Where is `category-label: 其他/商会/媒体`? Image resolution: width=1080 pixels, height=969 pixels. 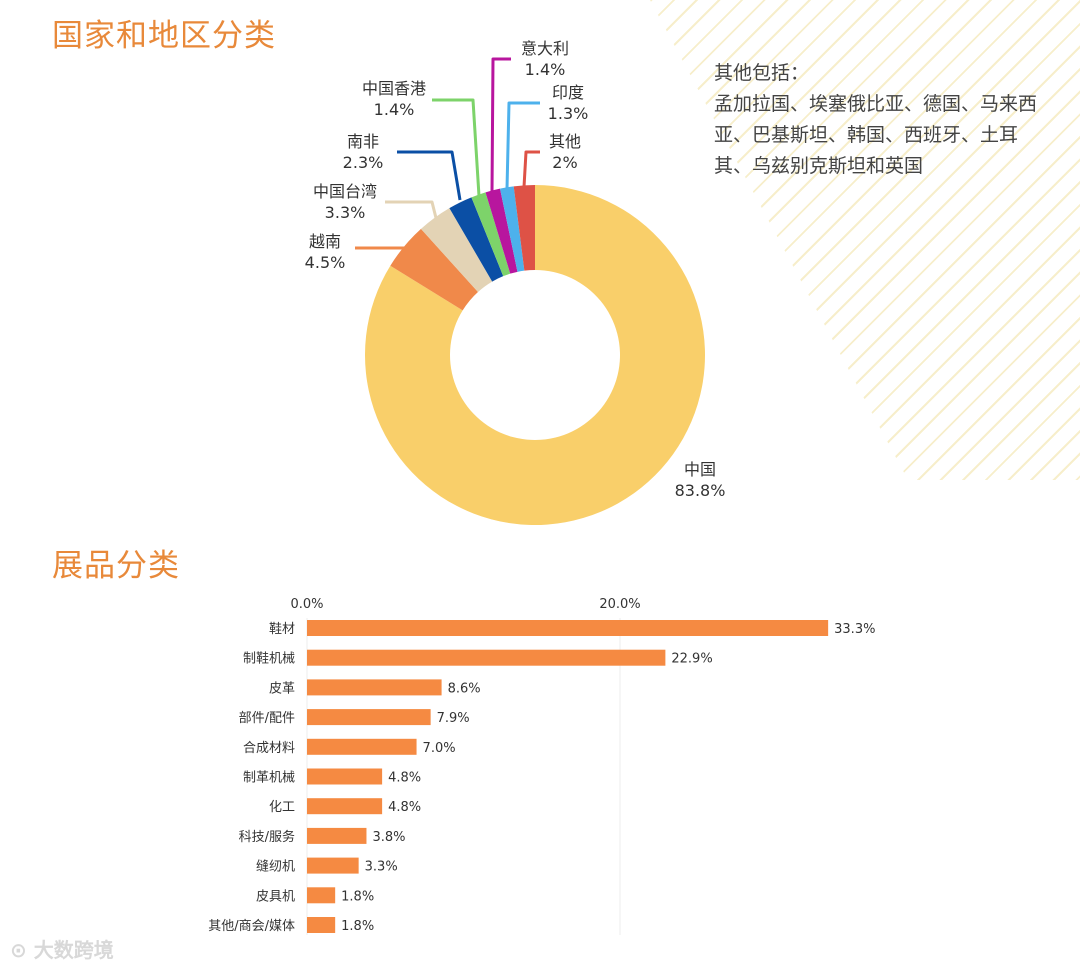
category-label: 其他/商会/媒体 is located at coordinates (251, 926).